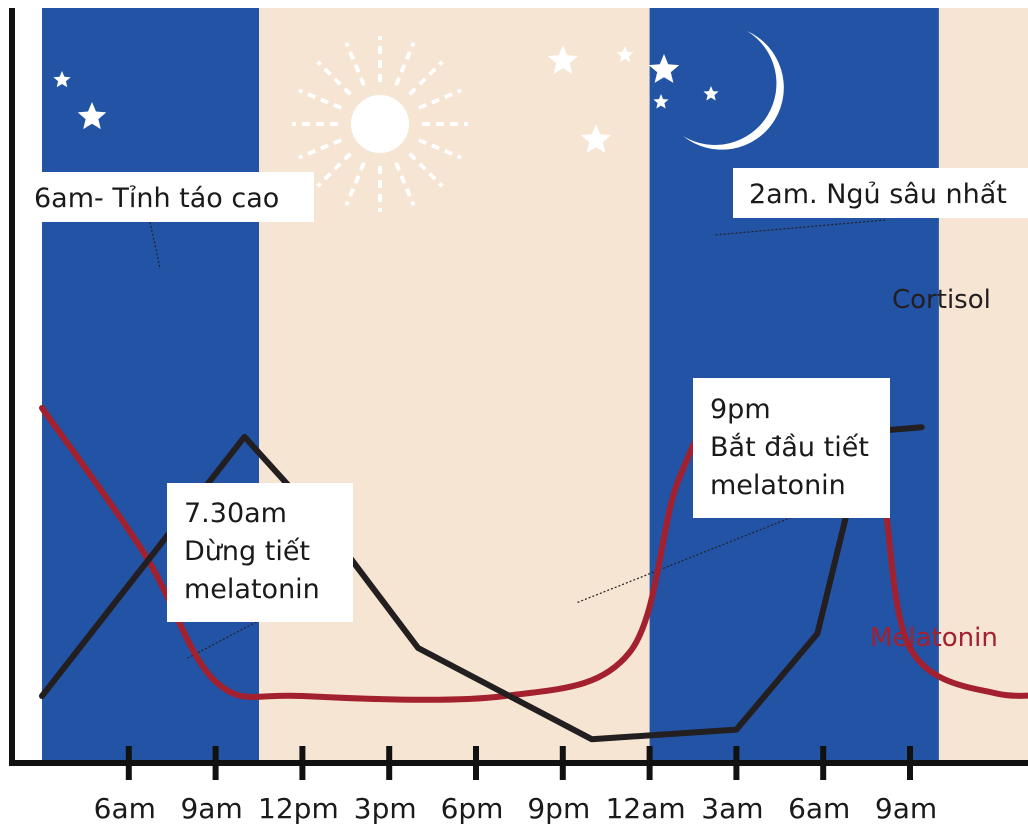  Describe the element at coordinates (646, 808) in the screenshot. I see `x-tick-label: 12am` at that location.